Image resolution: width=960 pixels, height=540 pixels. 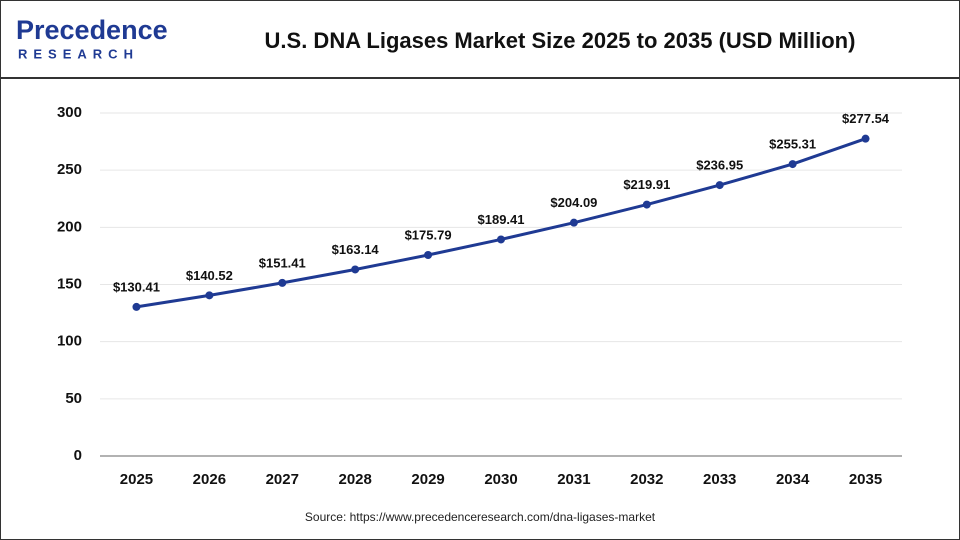 What do you see at coordinates (573, 479) in the screenshot?
I see `x-tick-label: 2031` at bounding box center [573, 479].